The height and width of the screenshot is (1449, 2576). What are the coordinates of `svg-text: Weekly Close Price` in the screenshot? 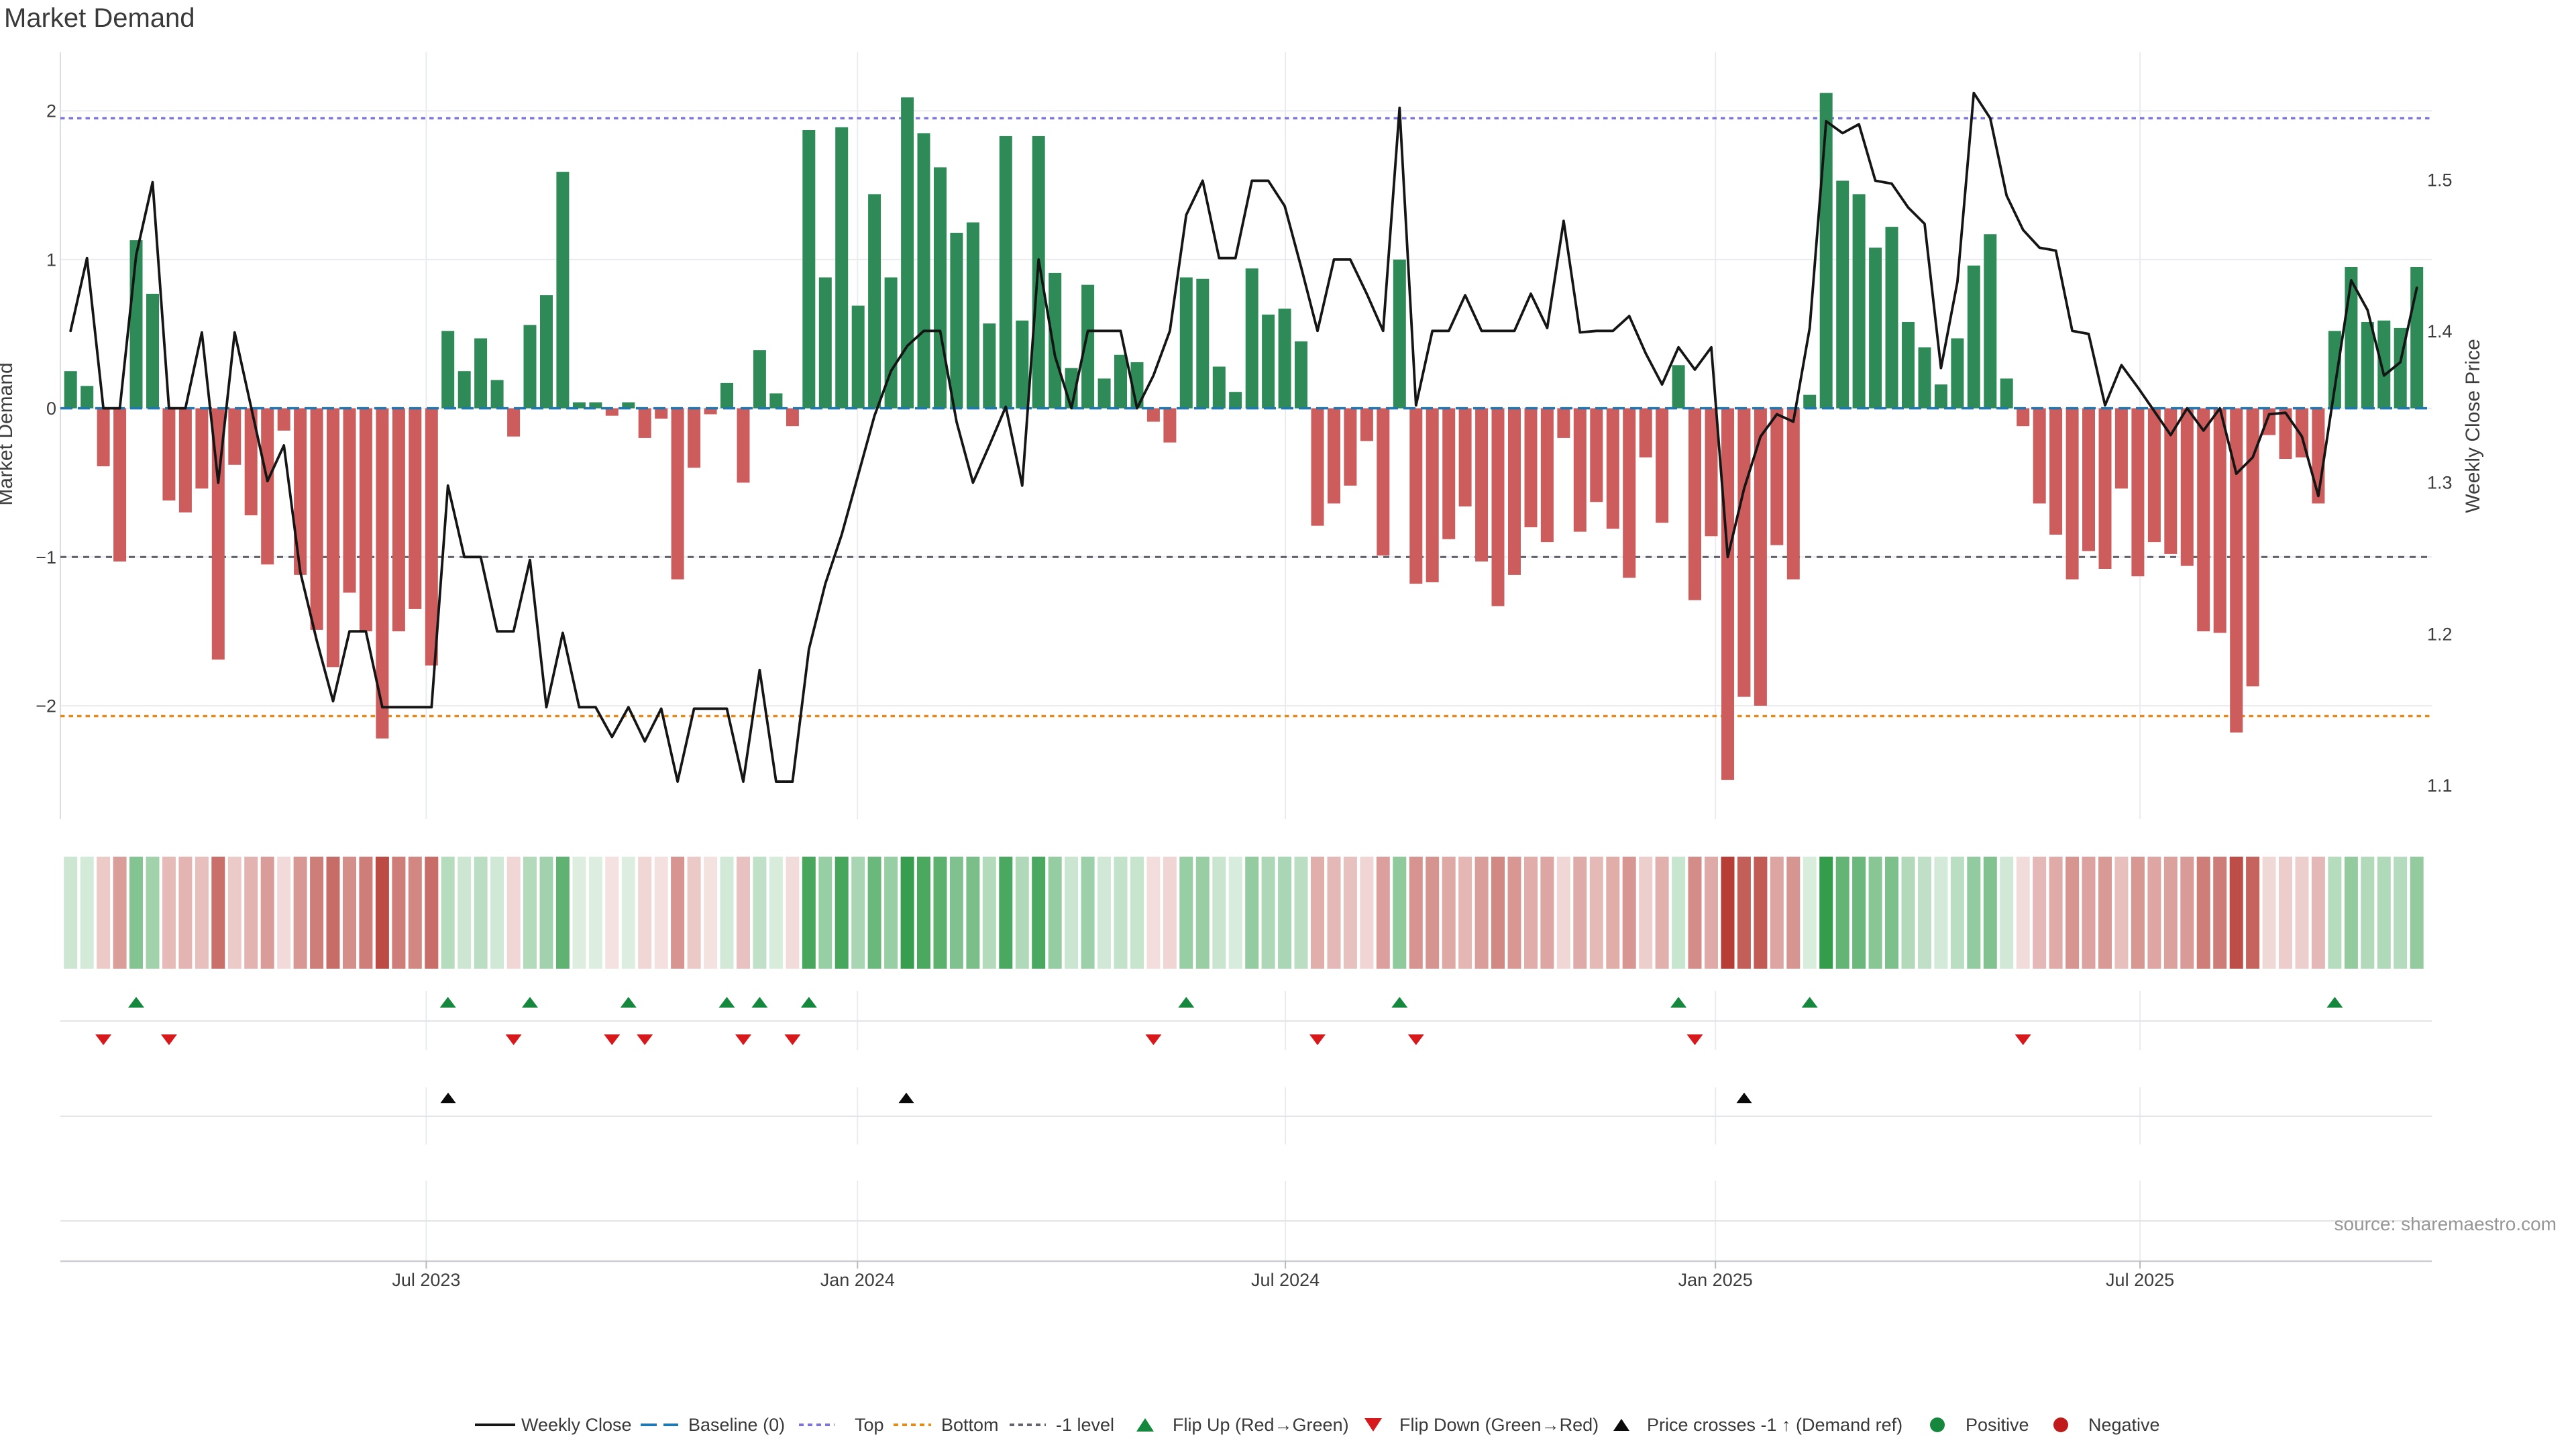 It's located at (2473, 426).